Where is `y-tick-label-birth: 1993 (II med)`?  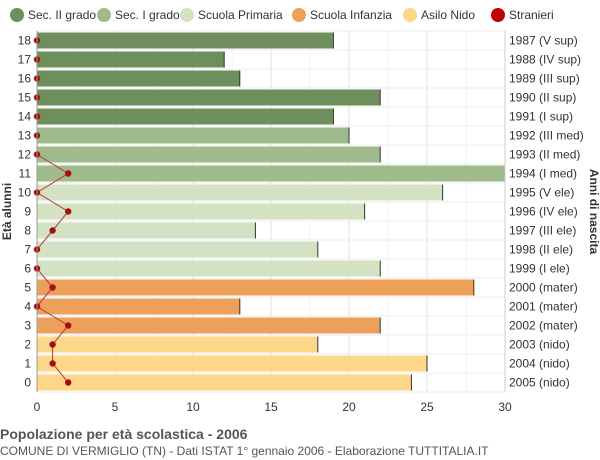 y-tick-label-birth: 1993 (II med) is located at coordinates (544, 155).